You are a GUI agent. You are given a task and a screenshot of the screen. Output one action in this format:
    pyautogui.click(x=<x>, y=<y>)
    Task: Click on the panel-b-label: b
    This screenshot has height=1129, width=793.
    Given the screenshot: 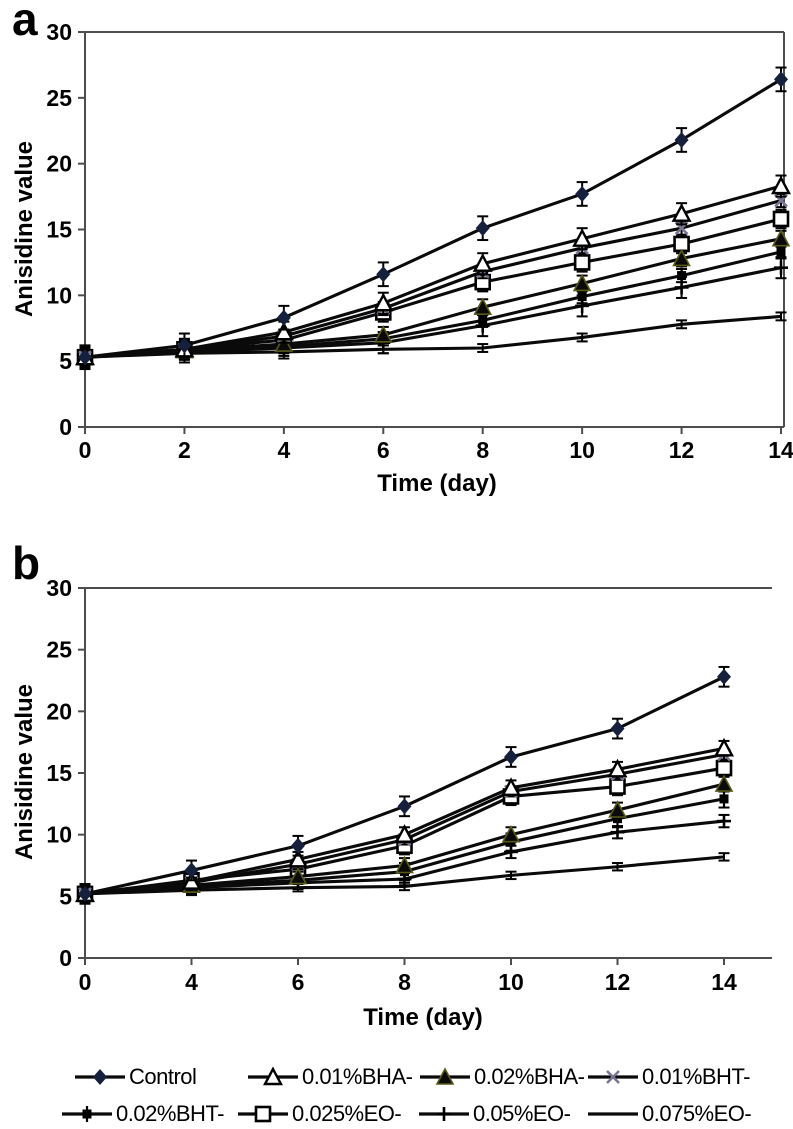 What is the action you would take?
    pyautogui.click(x=26, y=563)
    